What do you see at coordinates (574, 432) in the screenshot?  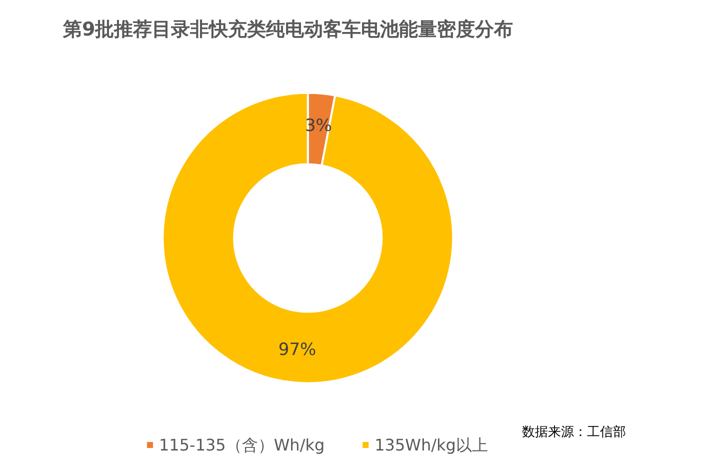 I see `source-note: 数据来源：工信部` at bounding box center [574, 432].